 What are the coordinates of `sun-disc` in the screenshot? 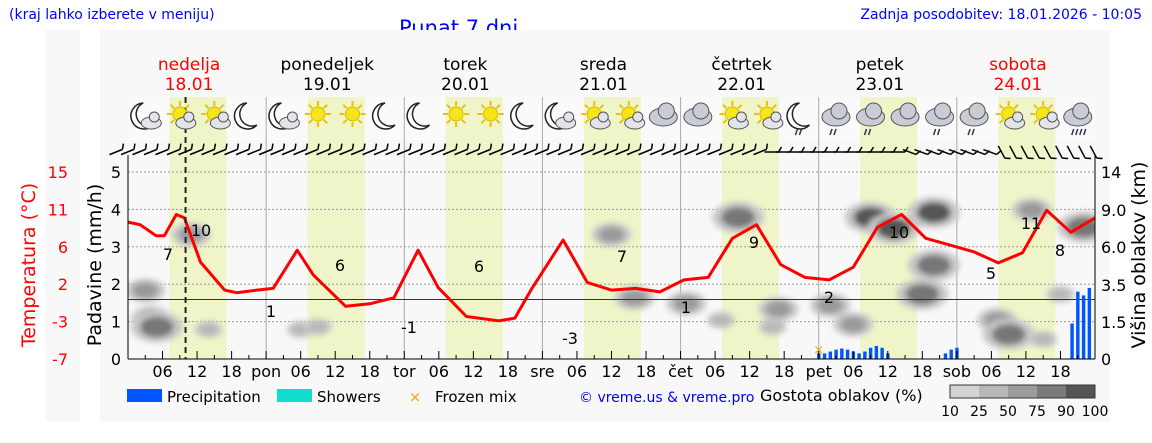 It's located at (456, 114).